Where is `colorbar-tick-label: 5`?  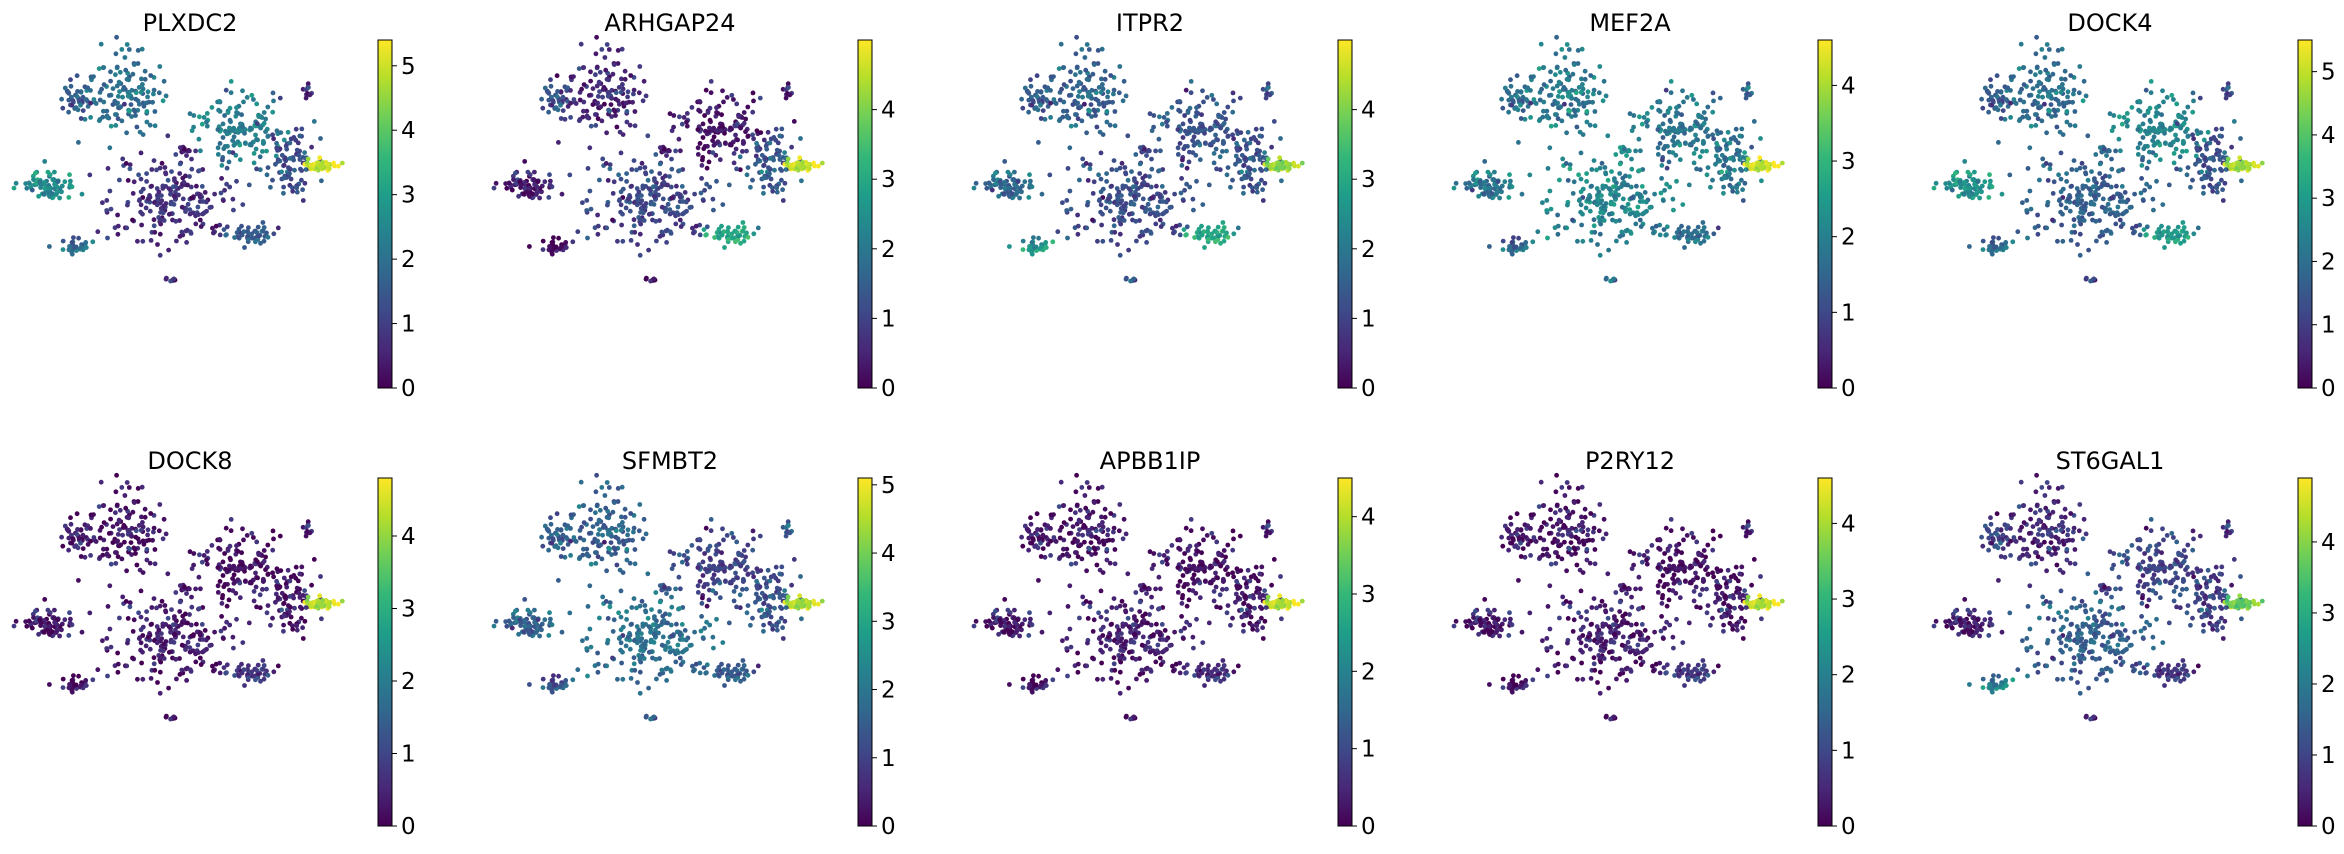
colorbar-tick-label: 5 is located at coordinates (2328, 73).